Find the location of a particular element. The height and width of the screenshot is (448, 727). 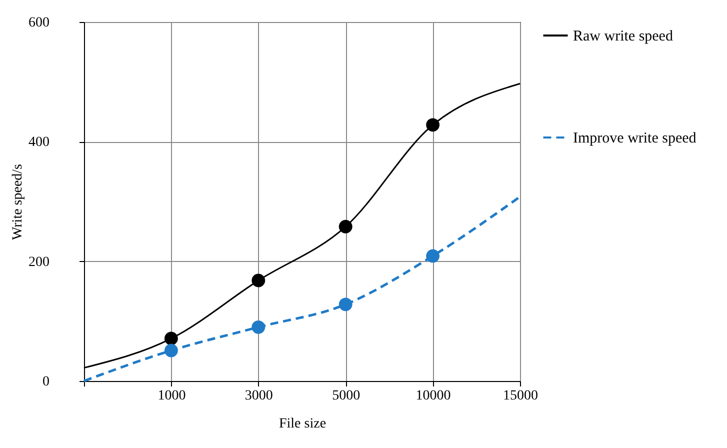

y-axis-title: Write speed/s is located at coordinates (18, 202).